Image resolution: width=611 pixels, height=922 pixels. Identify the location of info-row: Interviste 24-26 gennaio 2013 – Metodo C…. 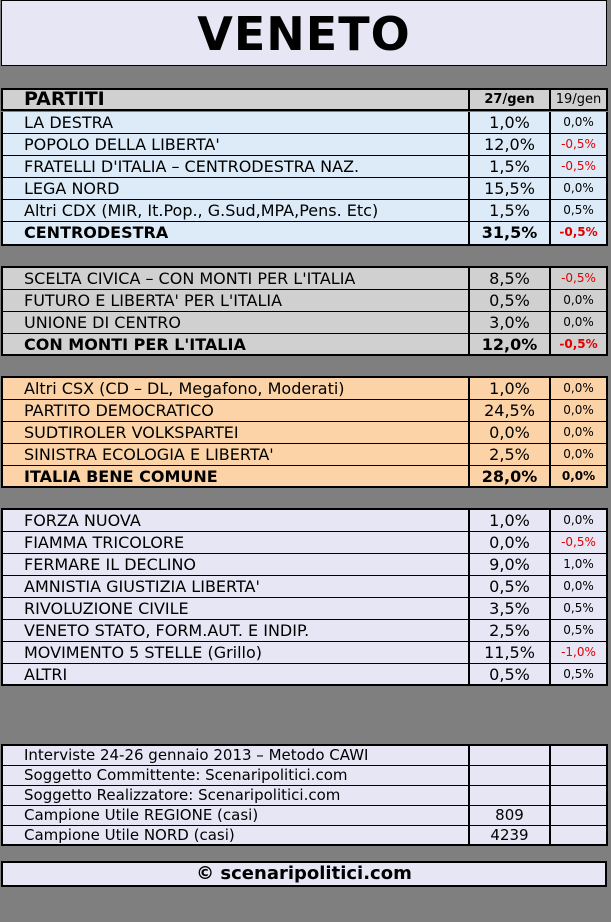
(304, 756).